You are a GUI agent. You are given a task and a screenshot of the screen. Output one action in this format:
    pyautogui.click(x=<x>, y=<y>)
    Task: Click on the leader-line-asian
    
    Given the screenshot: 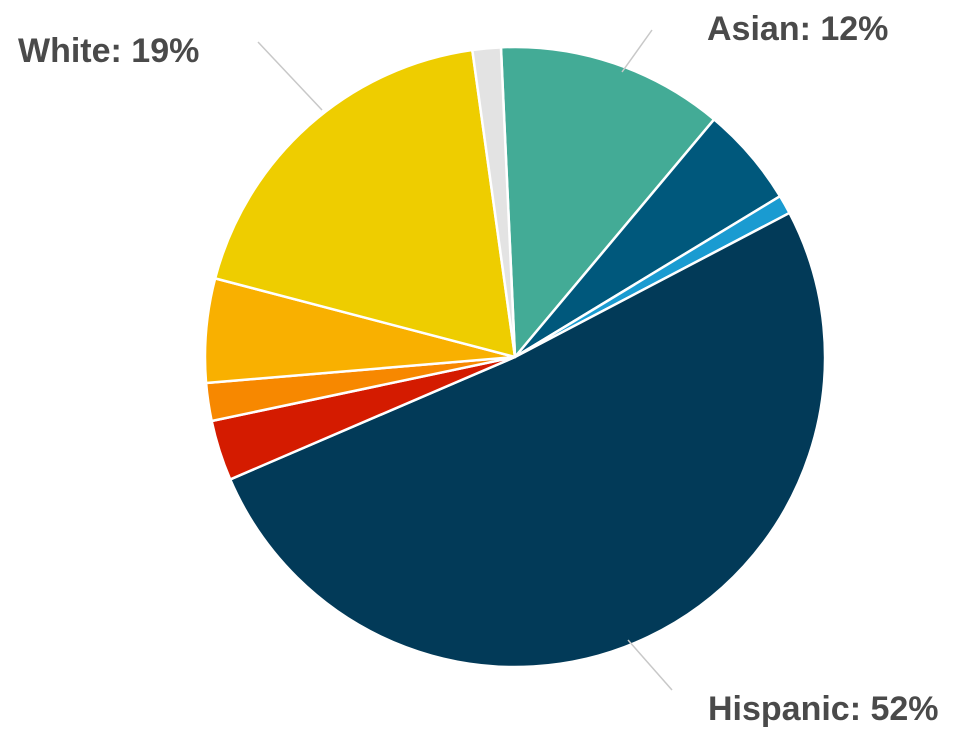 What is the action you would take?
    pyautogui.click(x=637, y=51)
    